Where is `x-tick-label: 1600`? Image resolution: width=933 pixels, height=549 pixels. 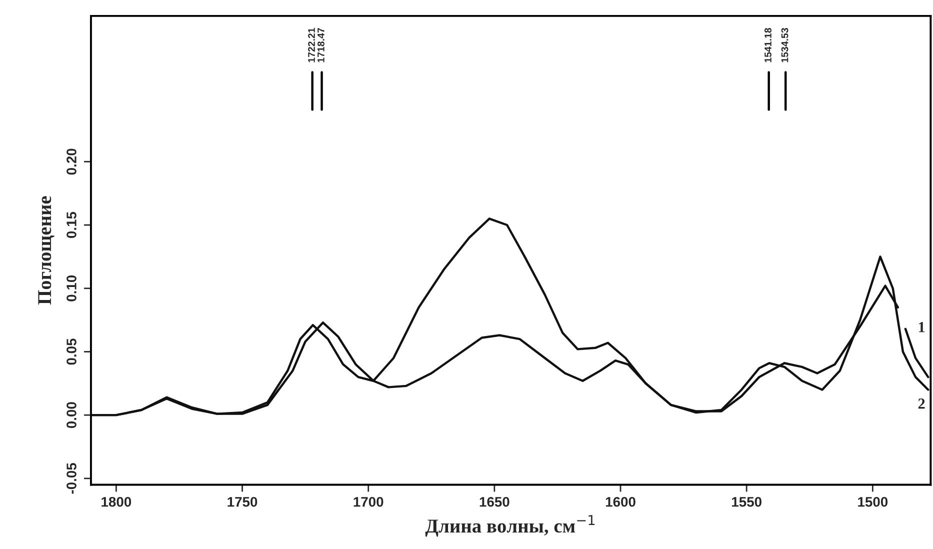 x-tick-label: 1600 is located at coordinates (621, 501).